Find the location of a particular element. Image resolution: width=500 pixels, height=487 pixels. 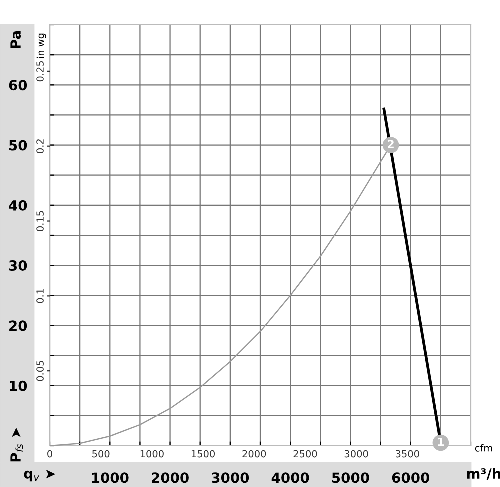

y2-tick-label: 0.1 is located at coordinates (40, 296).